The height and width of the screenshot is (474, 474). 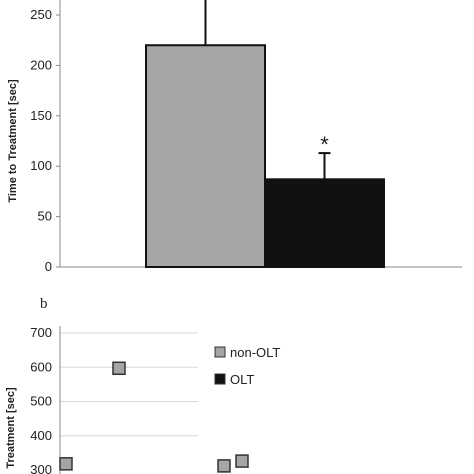 I want to click on y-tick-label: 700, so click(x=41, y=332).